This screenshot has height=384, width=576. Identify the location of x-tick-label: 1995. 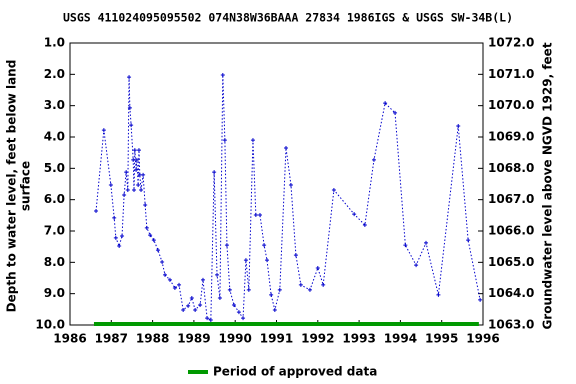
(441, 339).